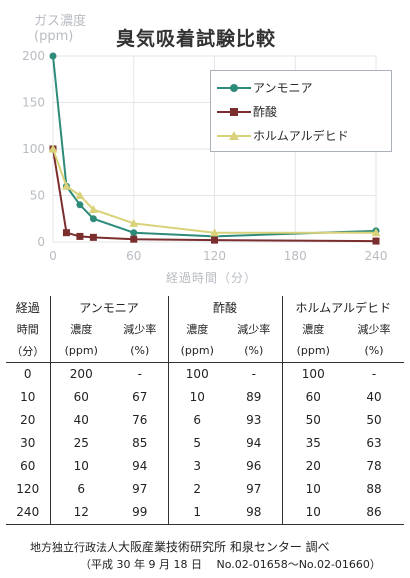  I want to click on table-row: 30 25 85 5 94 35 63, so click(205, 443).